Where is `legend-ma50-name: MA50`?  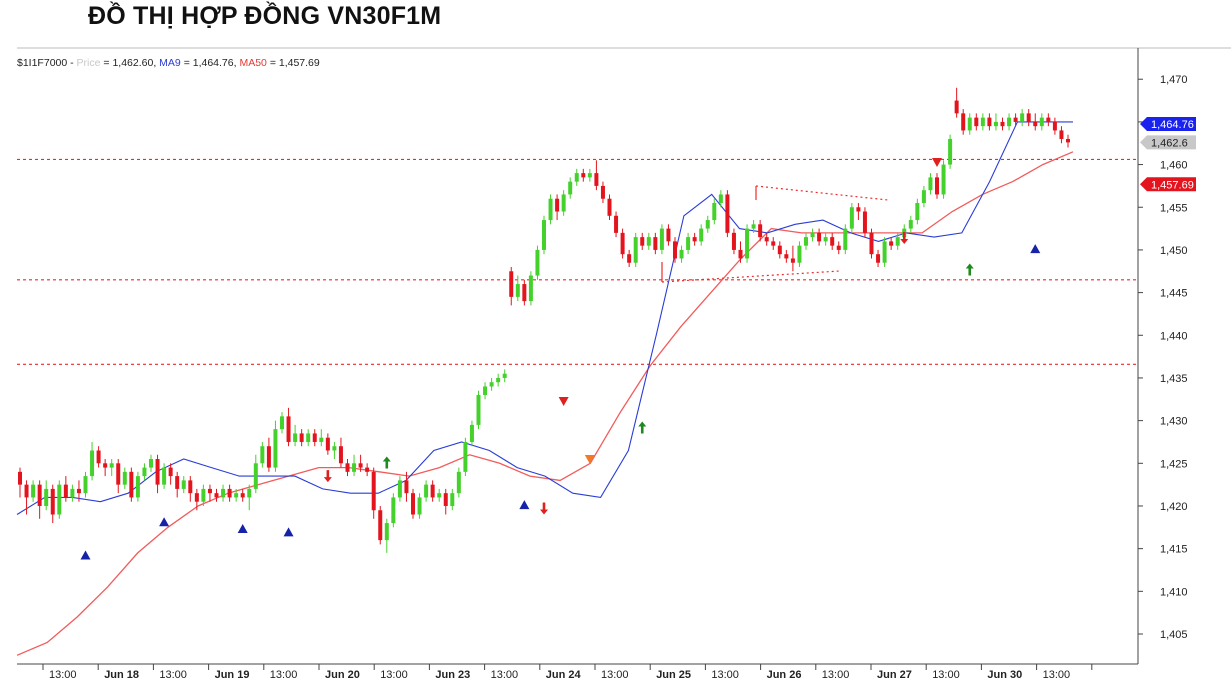
legend-ma50-name: MA50 is located at coordinates (253, 63).